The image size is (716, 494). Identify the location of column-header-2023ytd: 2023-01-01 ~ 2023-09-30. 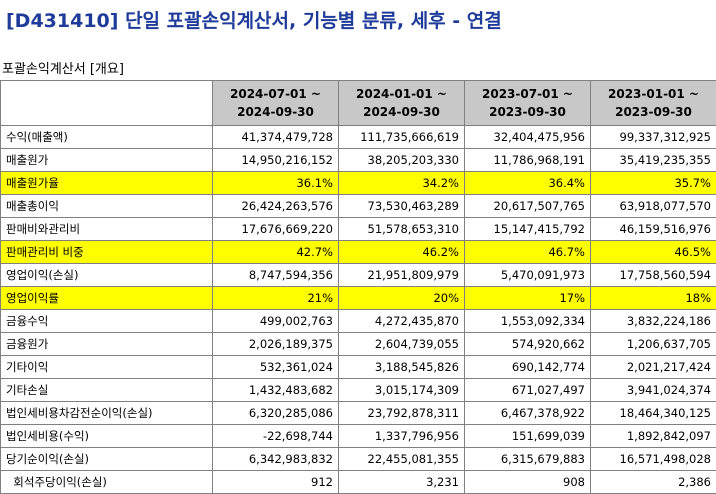
(653, 103).